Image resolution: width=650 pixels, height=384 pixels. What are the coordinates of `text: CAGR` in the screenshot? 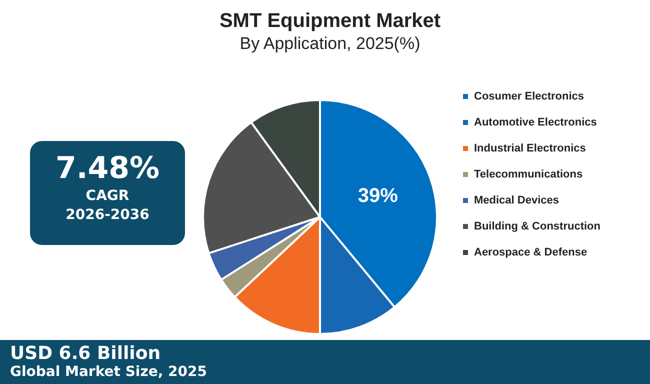 It's located at (107, 196).